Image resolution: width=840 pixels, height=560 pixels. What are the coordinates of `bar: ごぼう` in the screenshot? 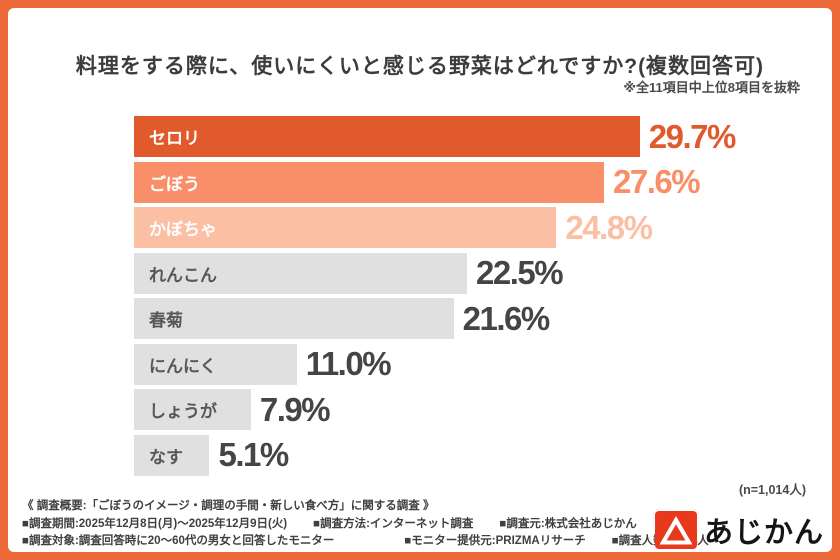 It's located at (369, 182).